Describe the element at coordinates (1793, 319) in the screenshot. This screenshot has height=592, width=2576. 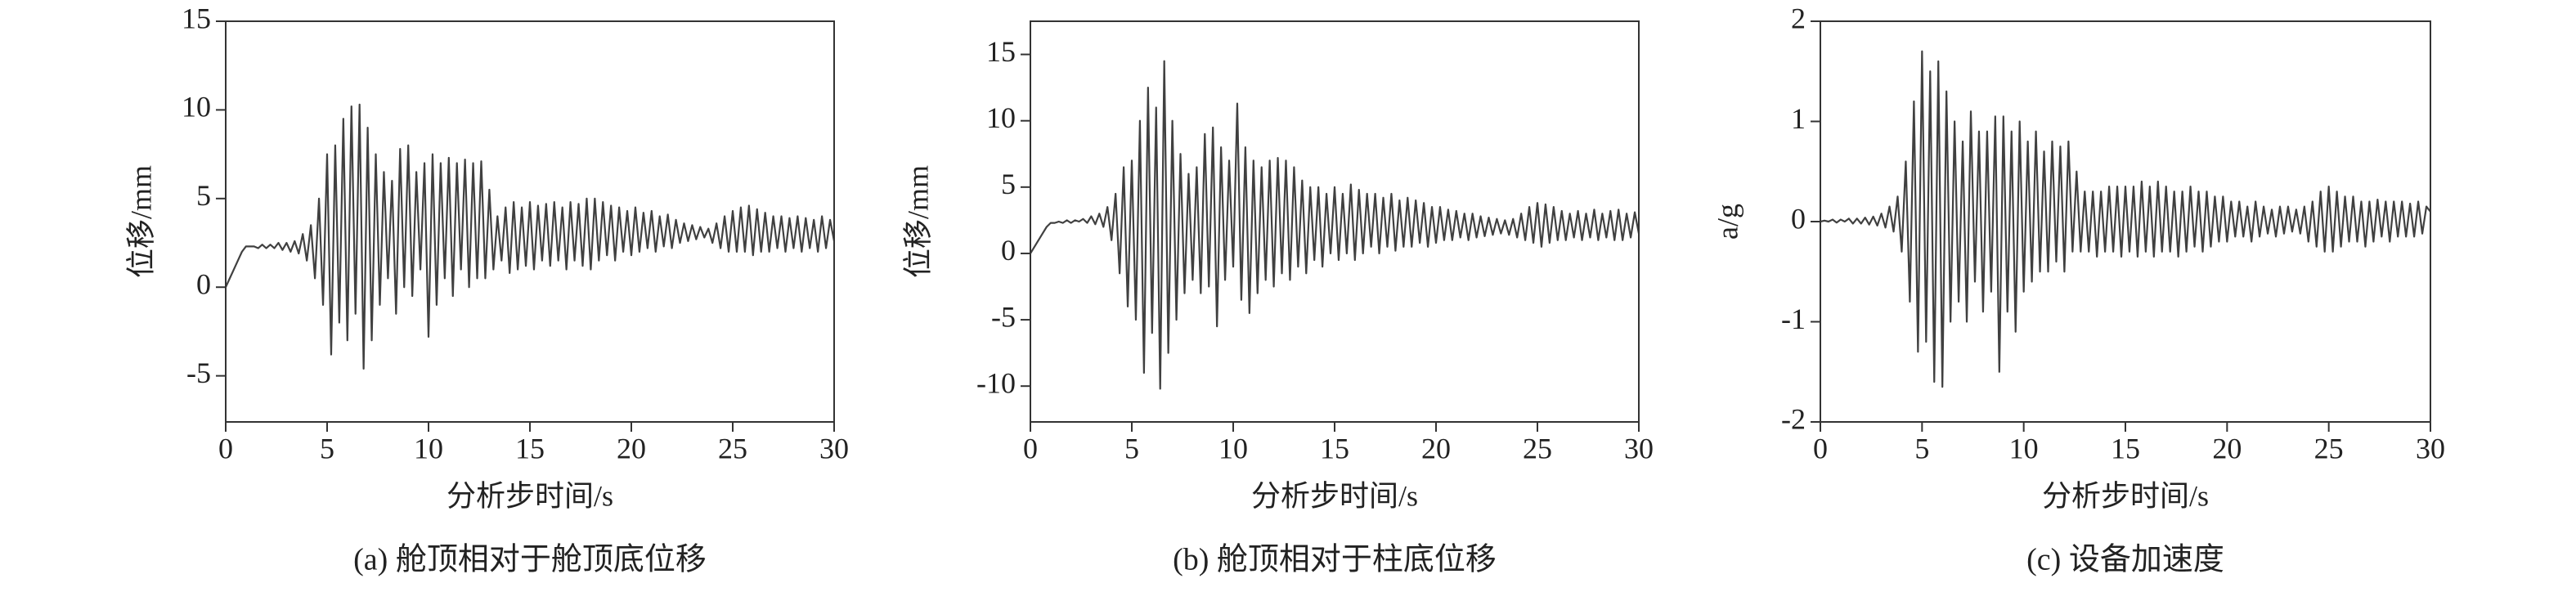
I see `y-tick-label: -1` at that location.